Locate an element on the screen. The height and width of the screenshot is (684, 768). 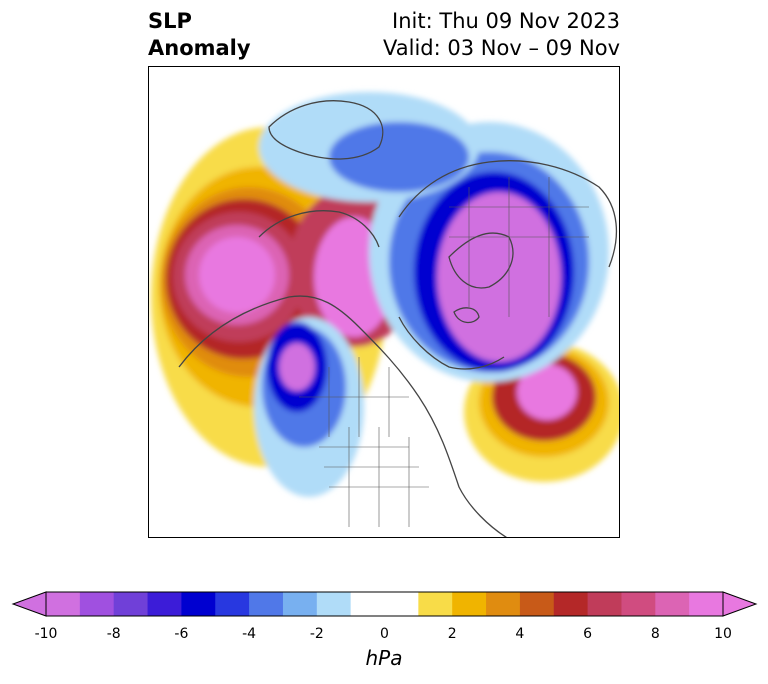
colorbar-tick-label: 10 is located at coordinates (723, 634).